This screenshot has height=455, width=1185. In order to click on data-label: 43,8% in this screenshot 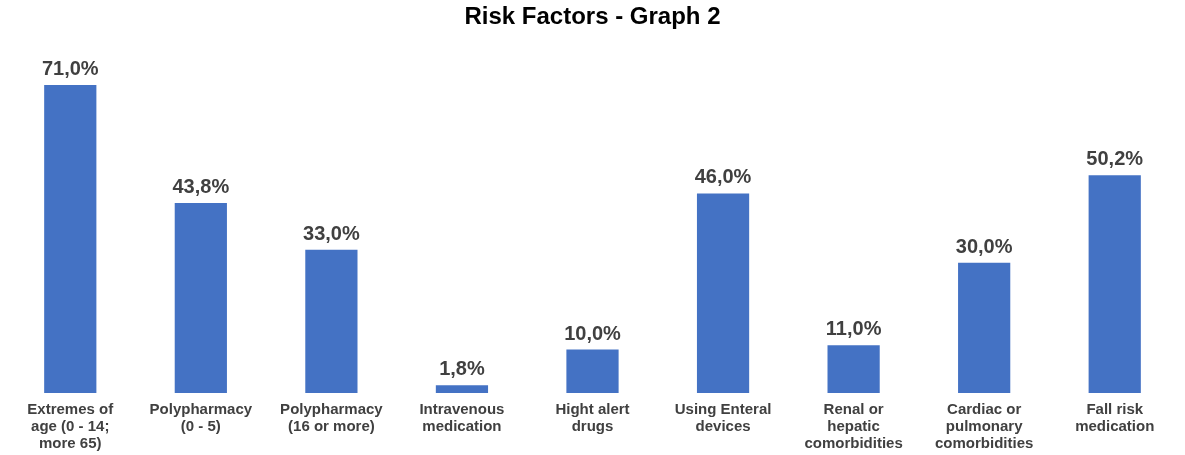, I will do `click(201, 185)`.